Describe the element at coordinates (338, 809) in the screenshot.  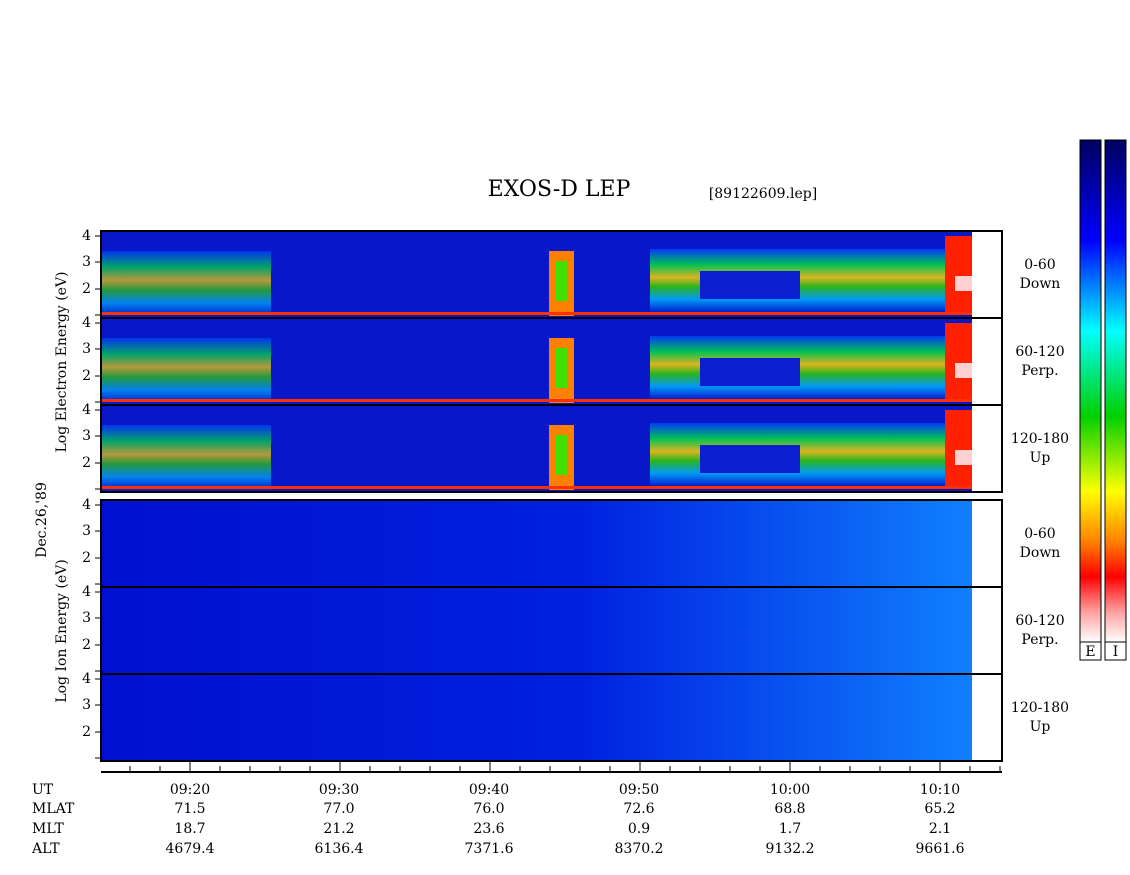
I see `ephemeris-value: 77.0` at that location.